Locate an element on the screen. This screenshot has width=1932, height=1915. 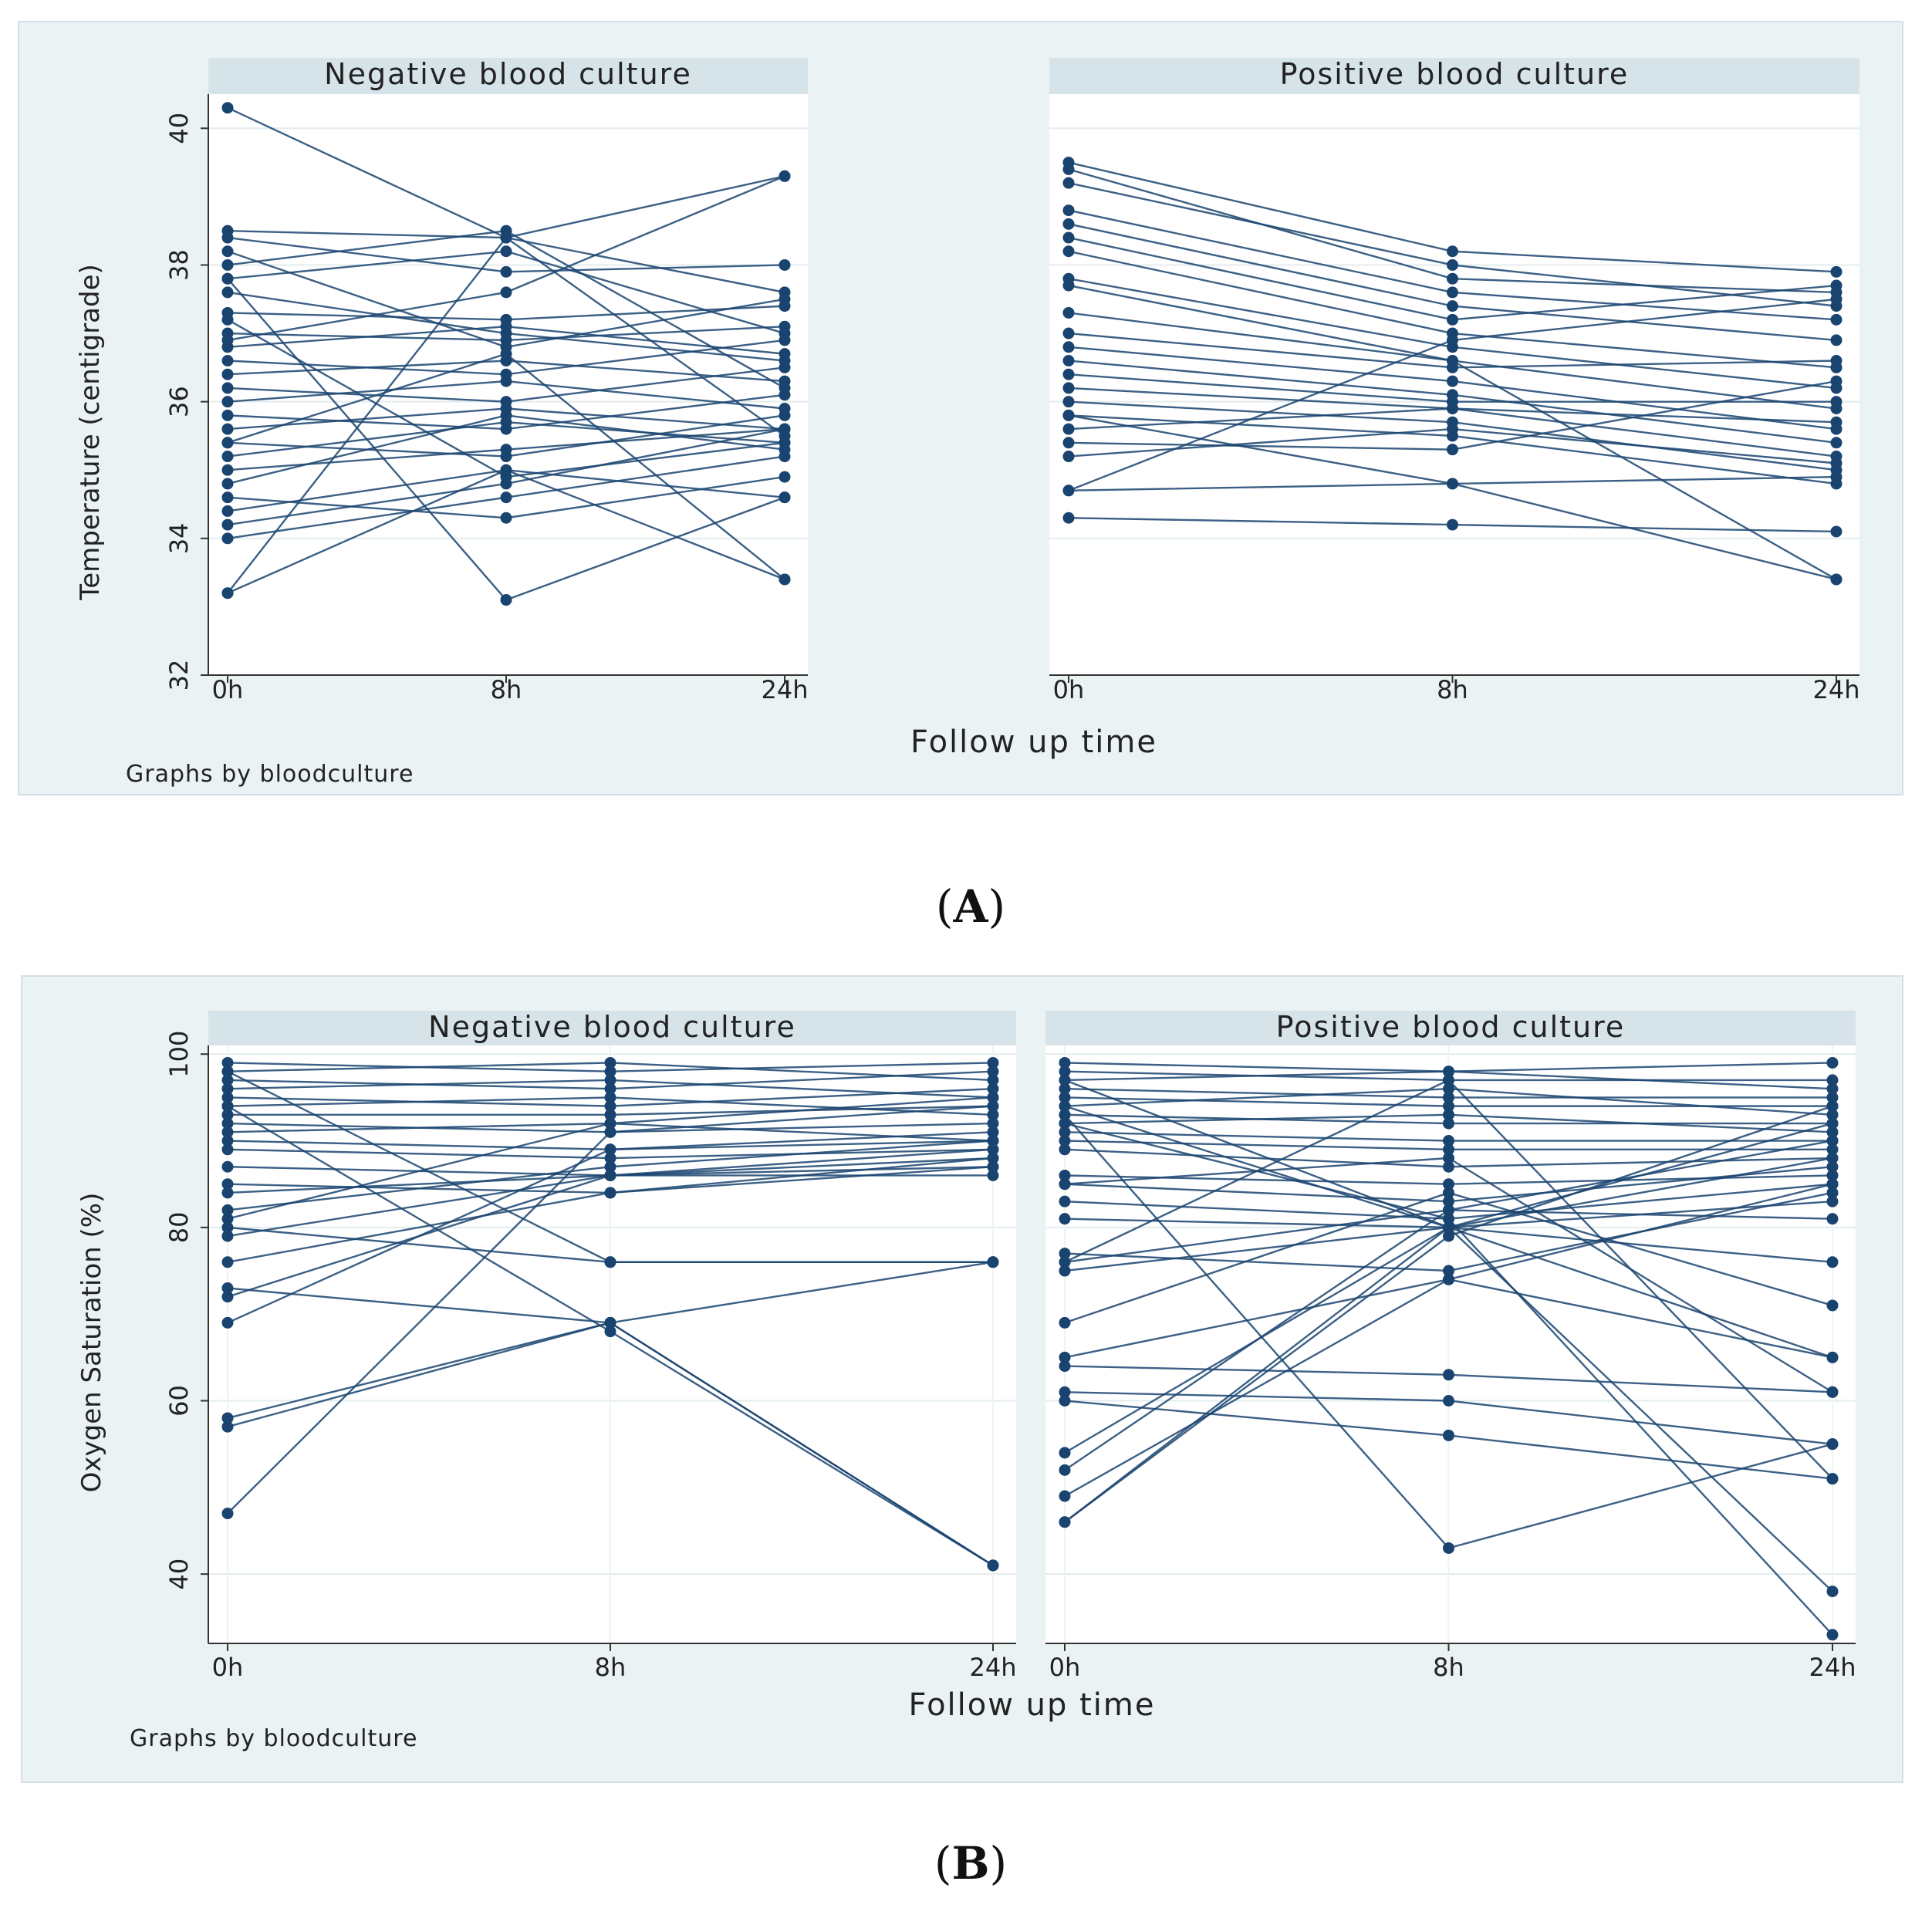
series-group is located at coordinates (1452, 371).